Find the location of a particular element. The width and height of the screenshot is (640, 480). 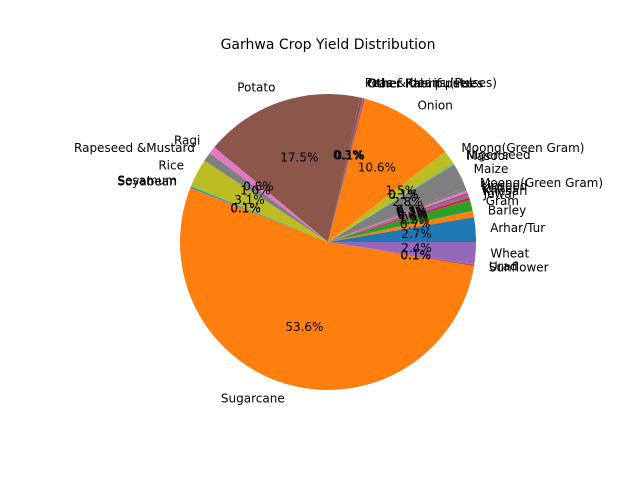

slice-percent-label: 1.2% is located at coordinates (414, 220).